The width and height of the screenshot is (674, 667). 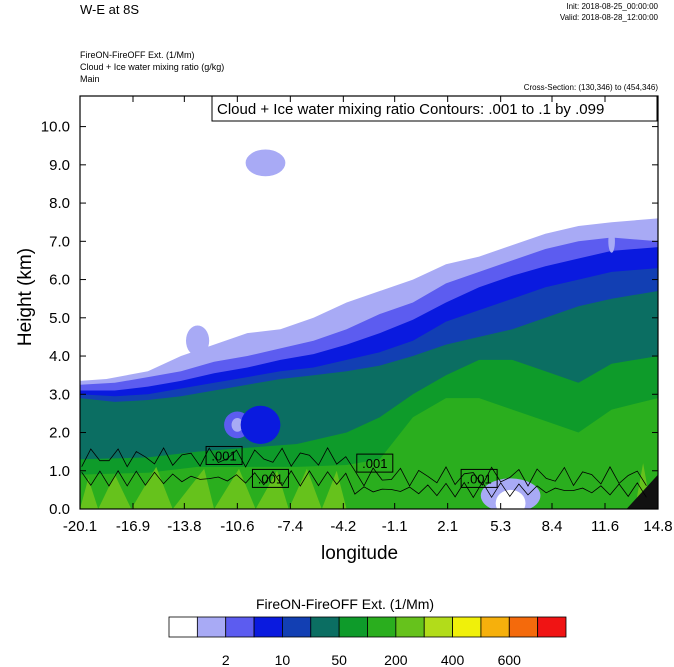 What do you see at coordinates (612, 6) in the screenshot?
I see `init-time-label: Init: 2018-08-25_00:00:00` at bounding box center [612, 6].